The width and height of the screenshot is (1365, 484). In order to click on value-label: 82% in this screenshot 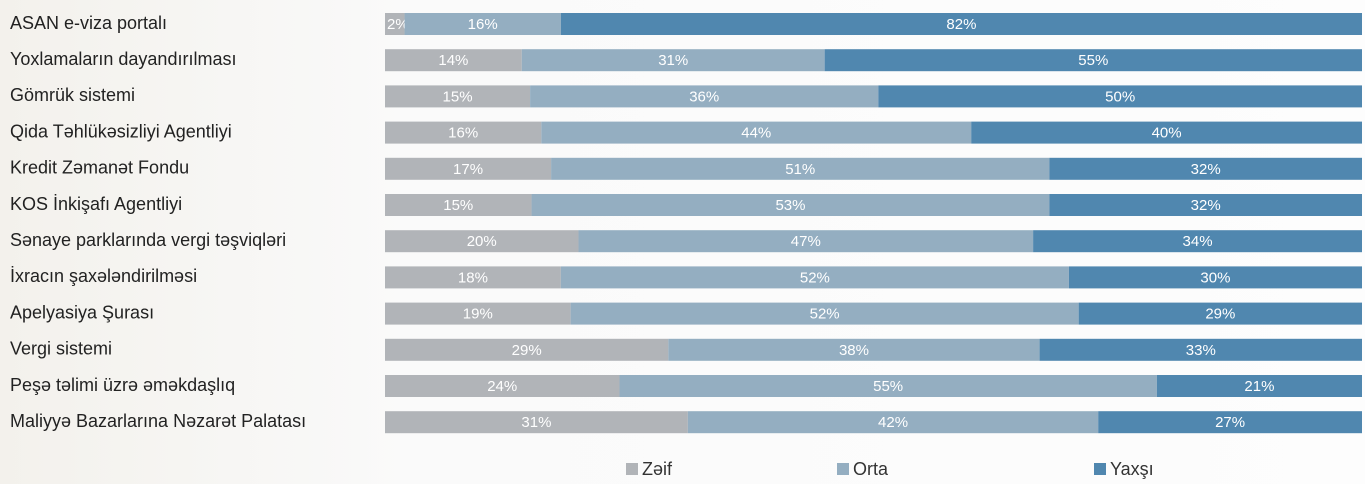, I will do `click(961, 24)`.